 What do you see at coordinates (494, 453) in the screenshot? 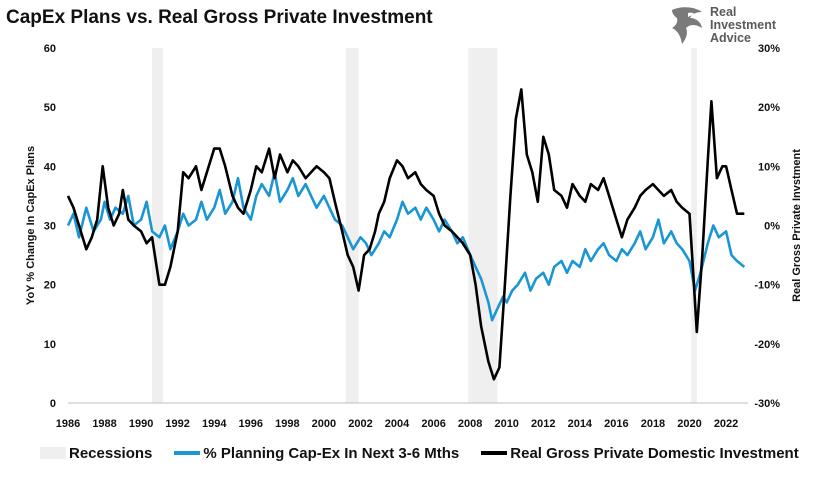
I see `investment-swatch` at bounding box center [494, 453].